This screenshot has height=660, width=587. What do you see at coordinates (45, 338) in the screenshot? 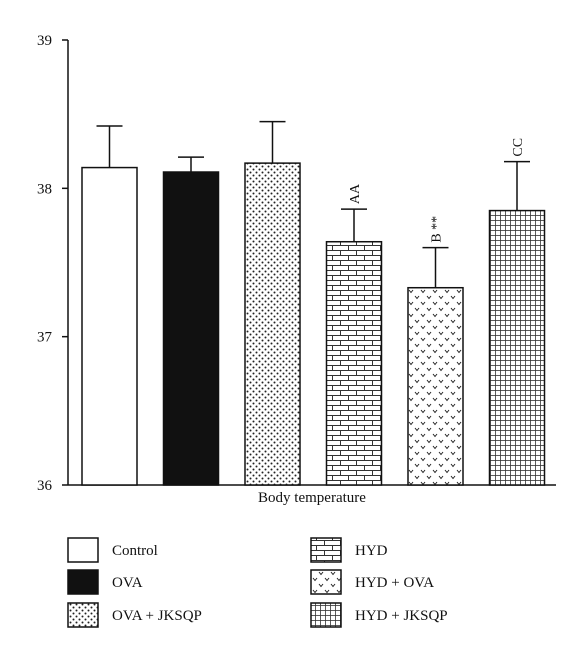
I see `y-tick-label: 37` at bounding box center [45, 338].